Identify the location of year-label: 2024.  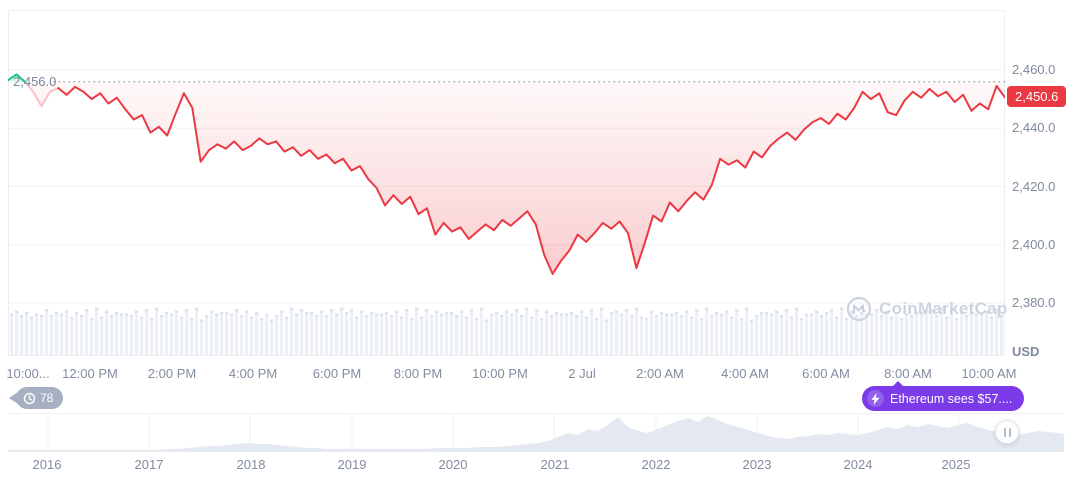
(858, 464).